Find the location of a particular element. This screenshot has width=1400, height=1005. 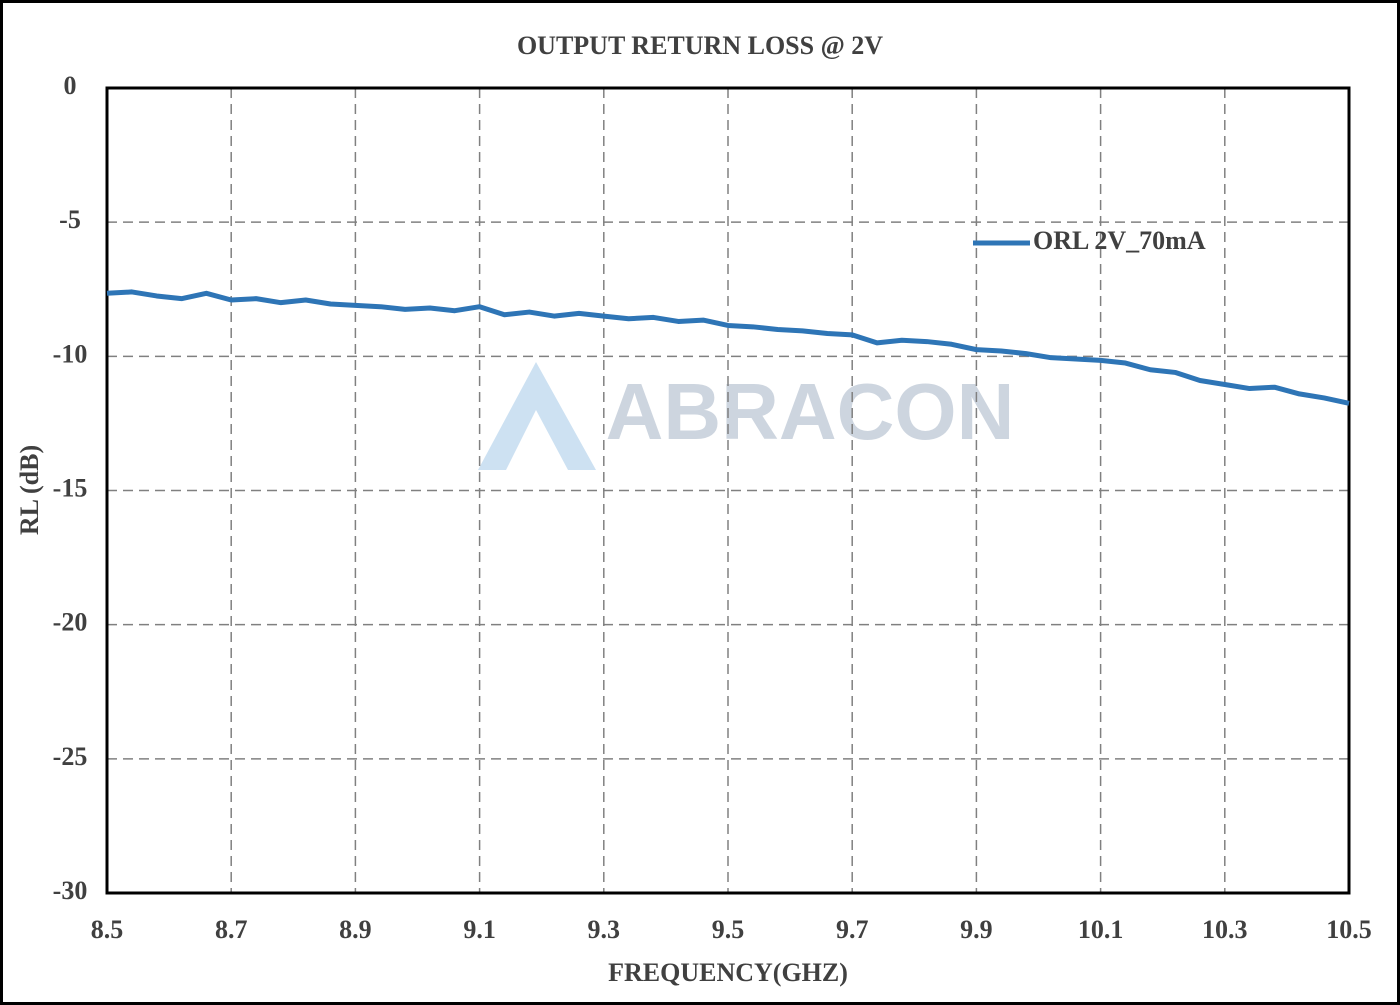

y-tick-label: -15 is located at coordinates (70, 487).